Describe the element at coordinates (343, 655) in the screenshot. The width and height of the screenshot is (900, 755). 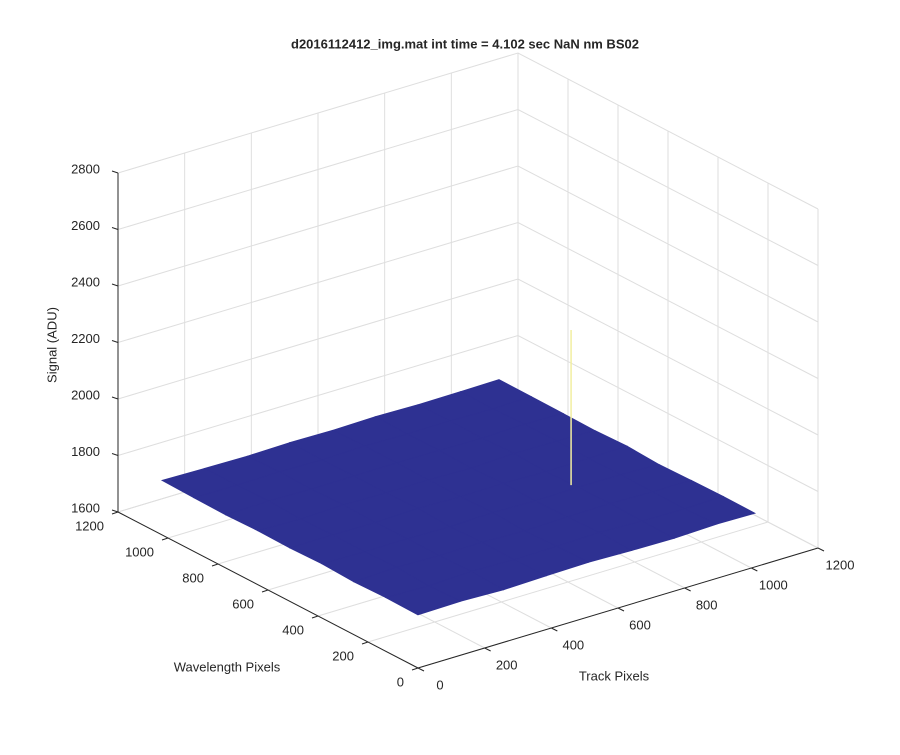
I see `y-tick-label: 200` at that location.